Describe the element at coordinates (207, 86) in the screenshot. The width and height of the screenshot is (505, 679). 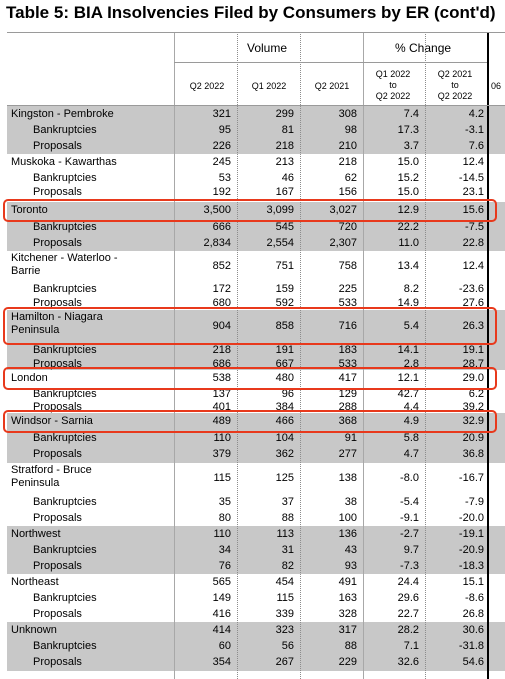
I see `col-header-q2-2022: Q2 2022` at that location.